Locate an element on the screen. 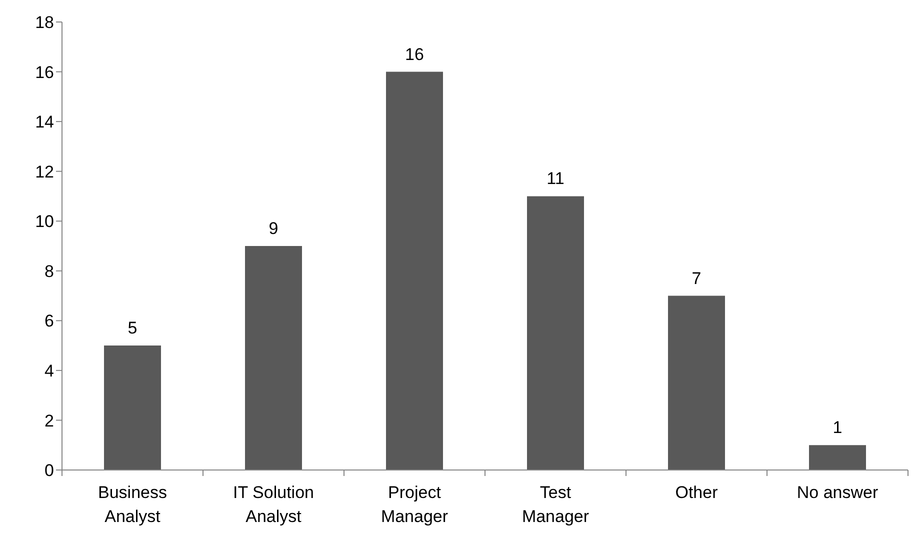 The width and height of the screenshot is (913, 550). data-label: 1 is located at coordinates (837, 428).